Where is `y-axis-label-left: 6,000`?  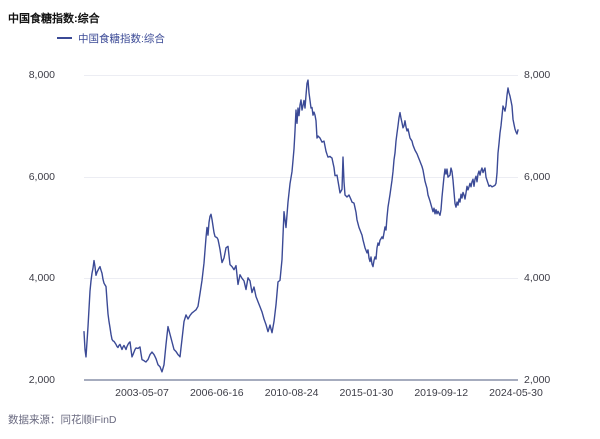 y-axis-label-left: 6,000 is located at coordinates (41, 176).